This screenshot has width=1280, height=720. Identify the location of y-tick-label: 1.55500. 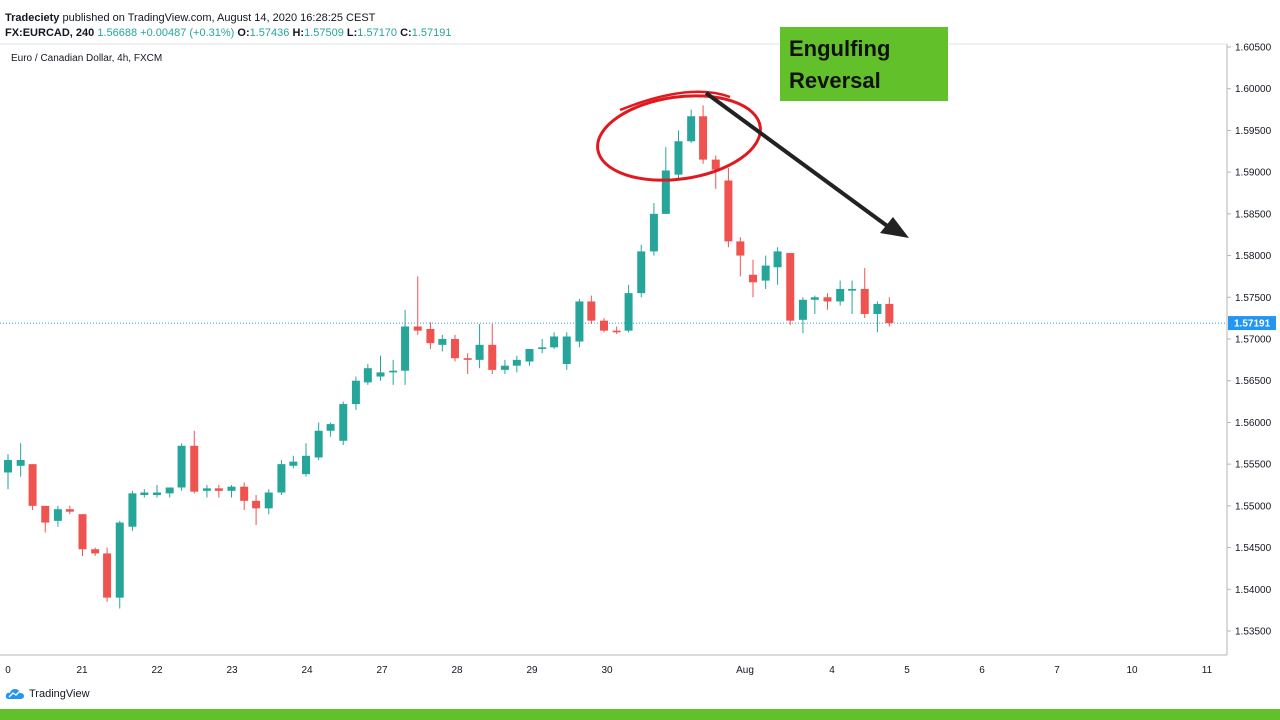
(1253, 465).